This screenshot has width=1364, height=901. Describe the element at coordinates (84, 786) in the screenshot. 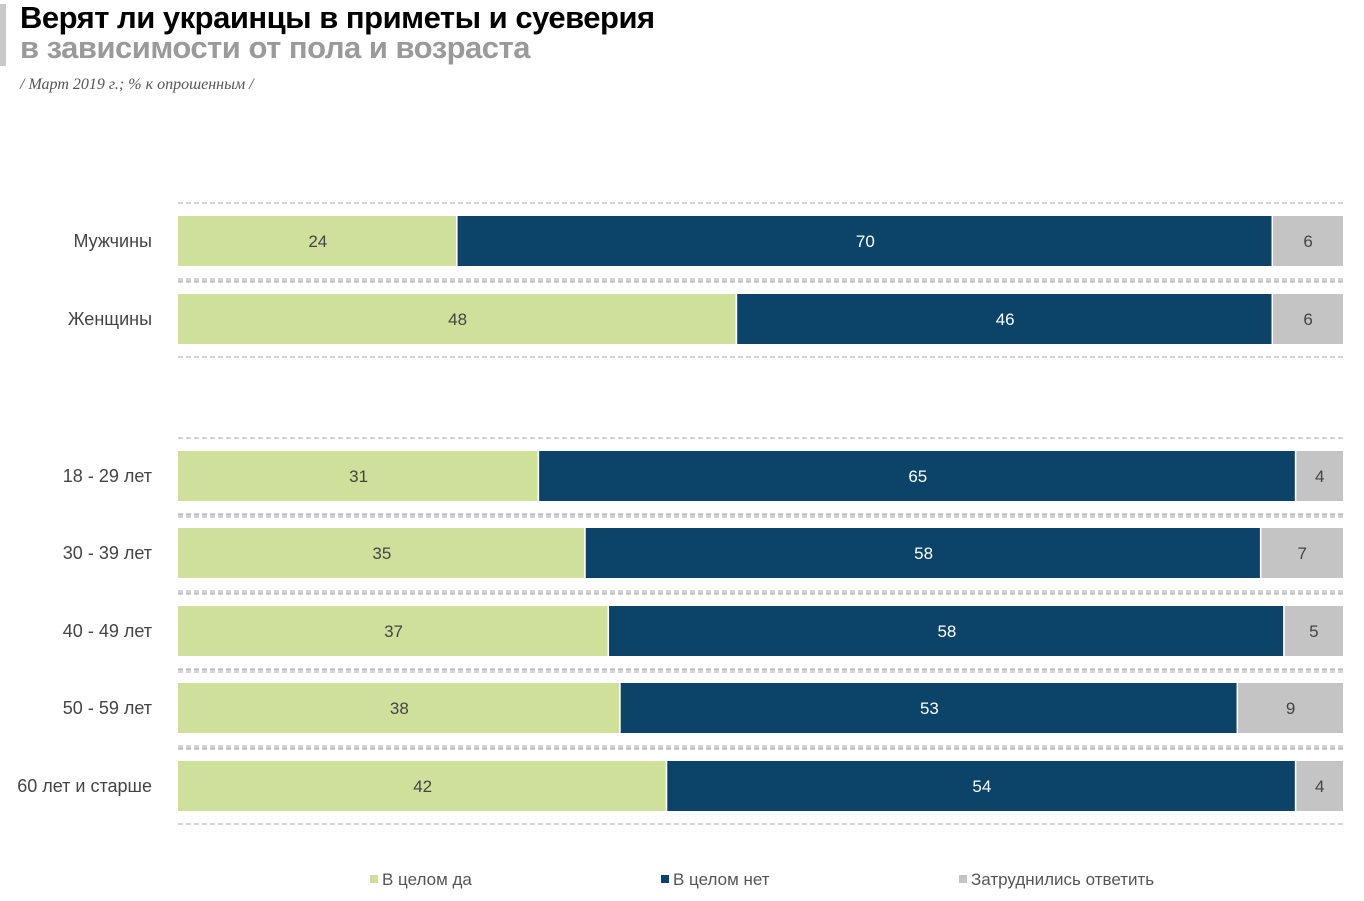

I see `category-label: 60 лет и старше` at that location.